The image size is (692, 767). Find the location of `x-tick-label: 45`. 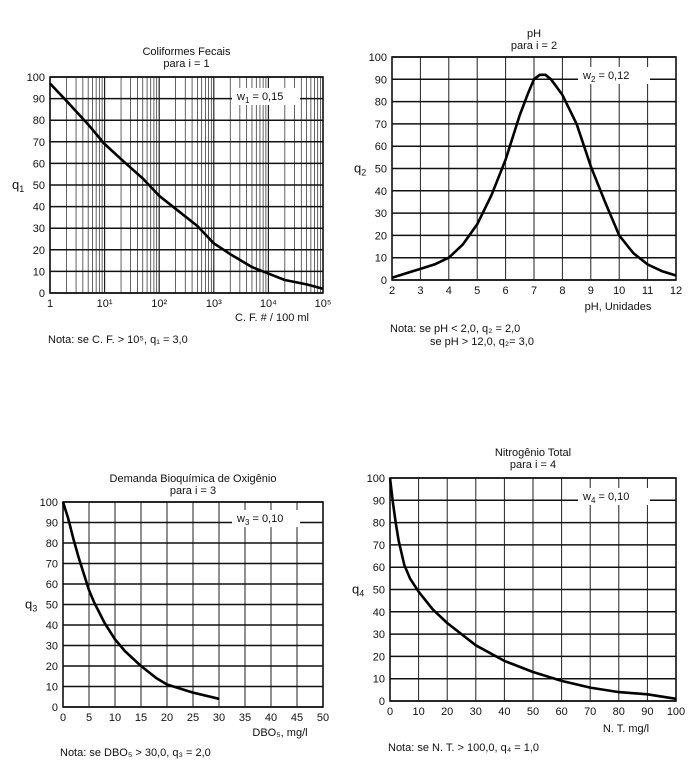

x-tick-label: 45 is located at coordinates (297, 718).